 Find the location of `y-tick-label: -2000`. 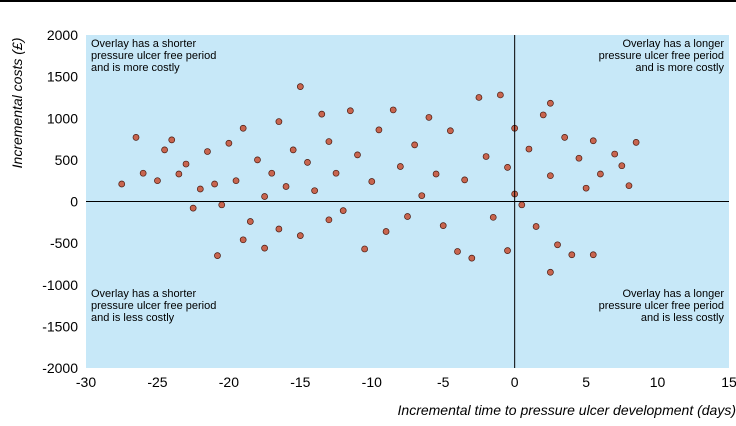

y-tick-label: -2000 is located at coordinates (60, 368).